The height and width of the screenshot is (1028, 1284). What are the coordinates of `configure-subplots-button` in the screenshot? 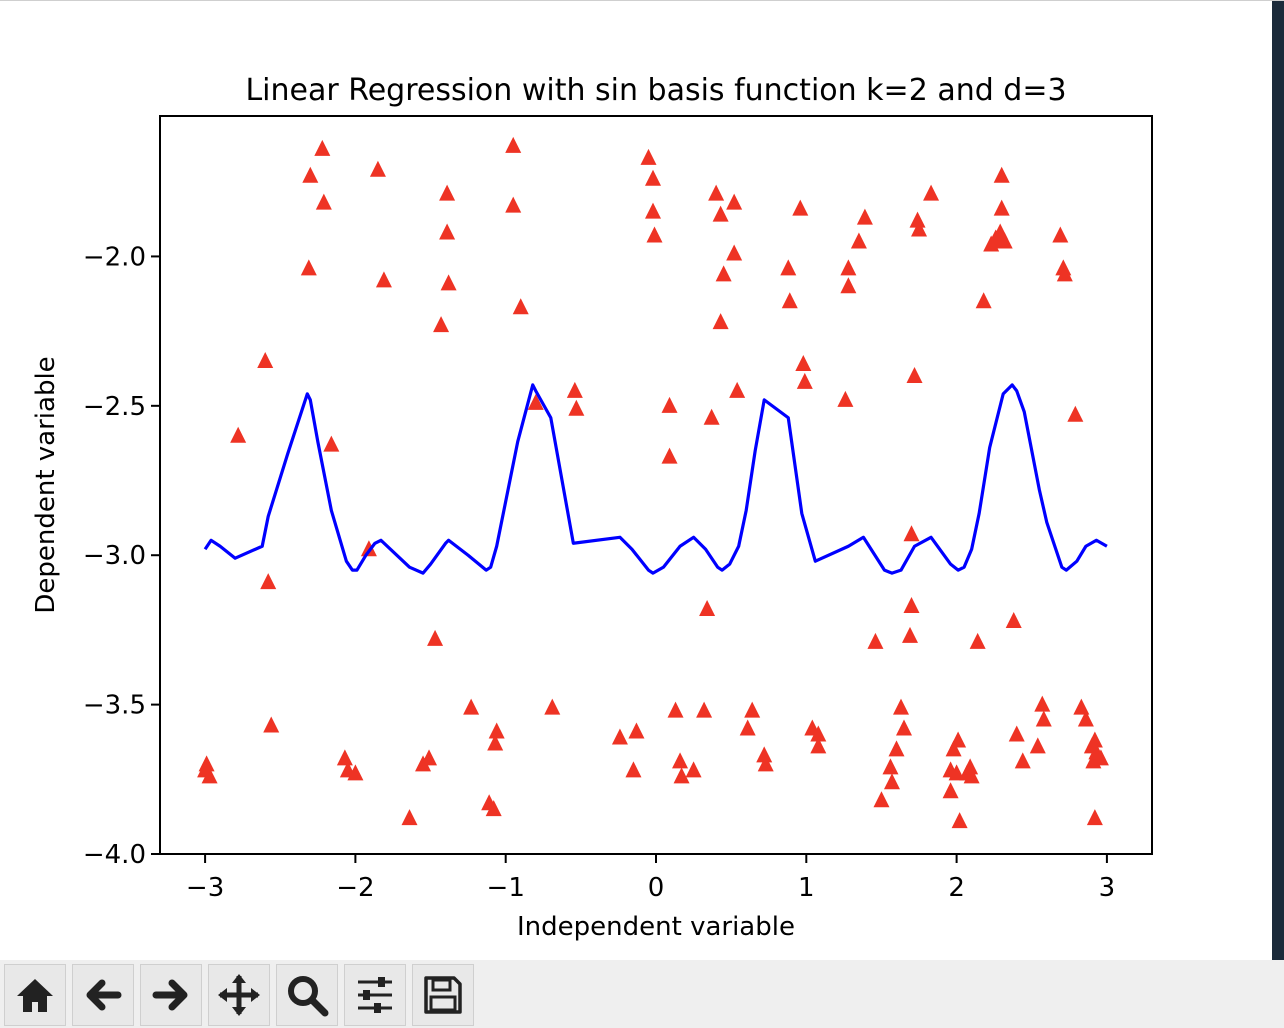 It's located at (375, 995).